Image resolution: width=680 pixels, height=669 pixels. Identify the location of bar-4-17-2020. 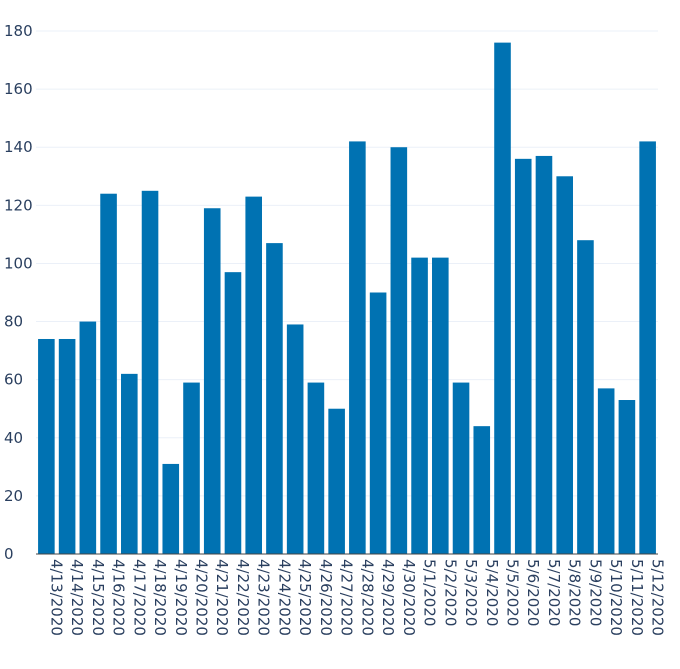
(129, 463).